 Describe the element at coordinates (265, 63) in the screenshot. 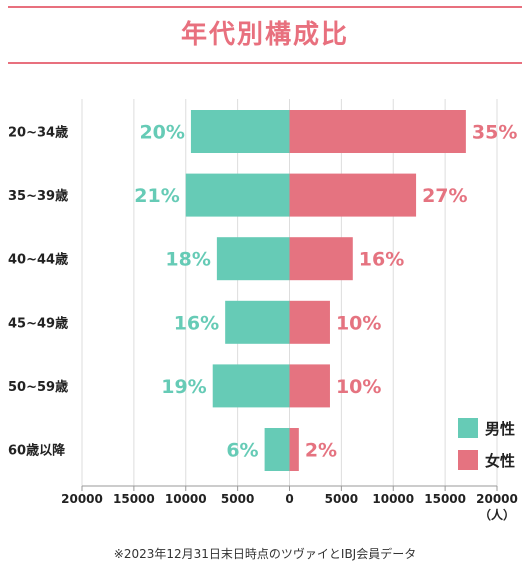

I see `title-underline` at that location.